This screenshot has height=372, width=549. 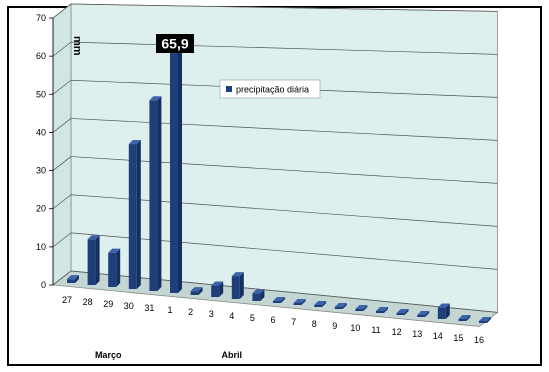 What do you see at coordinates (41, 56) in the screenshot?
I see `y-tick-label: 60` at bounding box center [41, 56].